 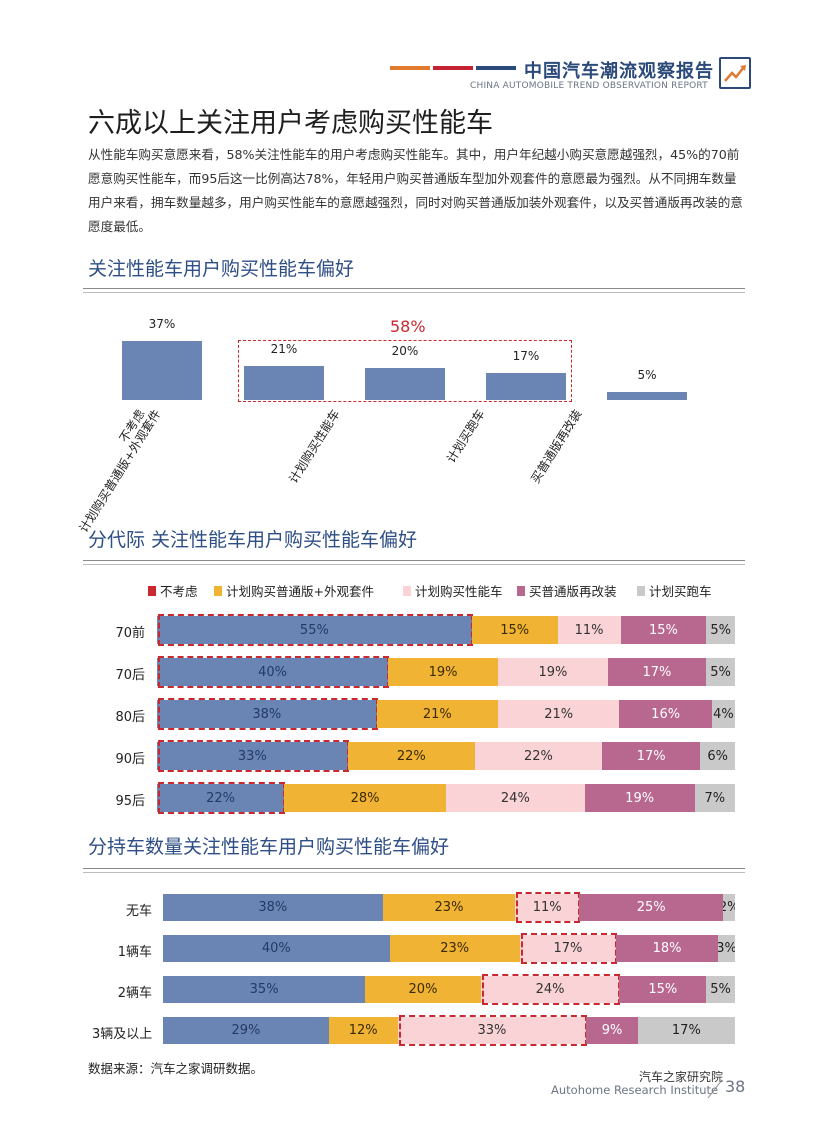 What do you see at coordinates (267, 714) in the screenshot?
I see `chart2-segment: 38%` at bounding box center [267, 714].